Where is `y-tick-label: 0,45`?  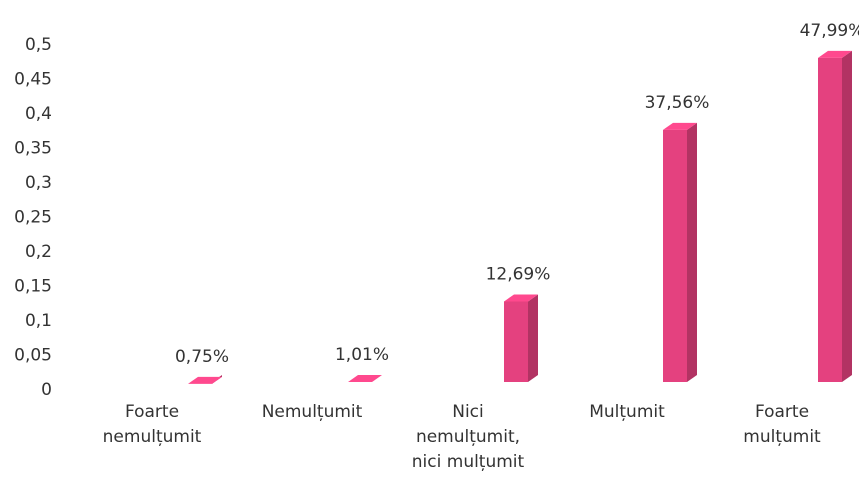
y-tick-label: 0,45 is located at coordinates (33, 80).